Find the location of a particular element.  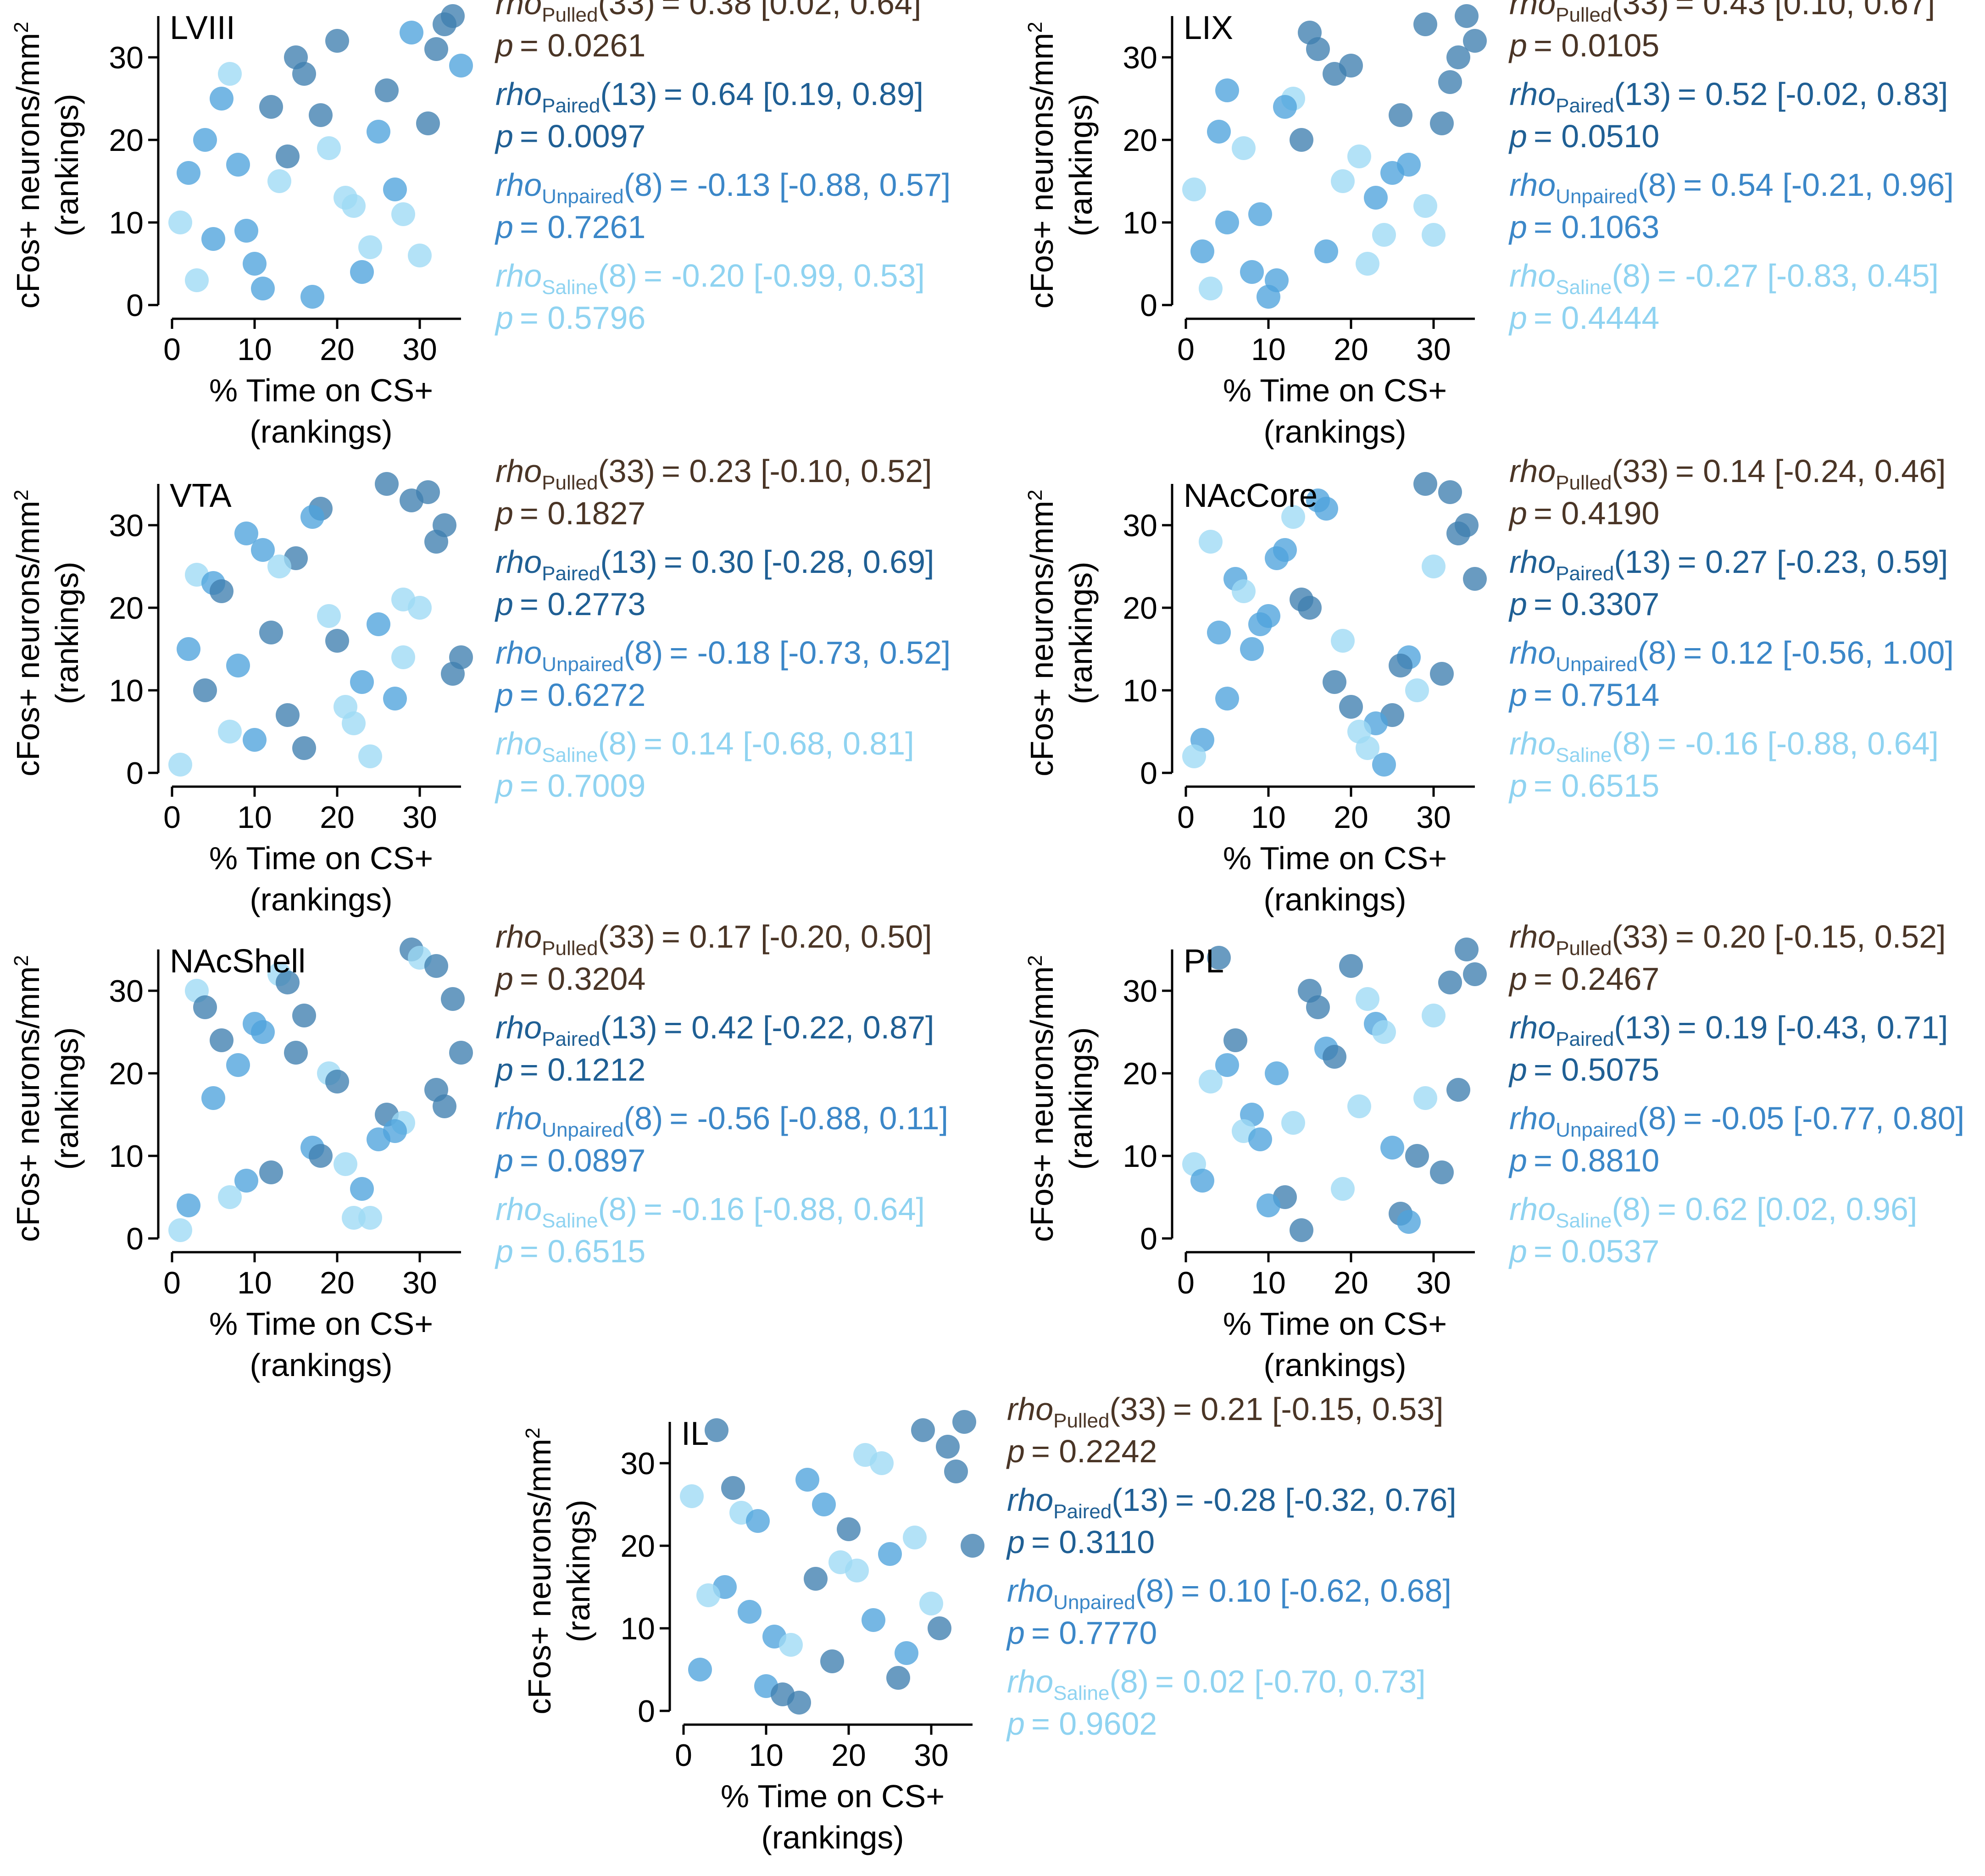

rho-value: = 0.20 [-0.15, 0.52] is located at coordinates (1810, 937).